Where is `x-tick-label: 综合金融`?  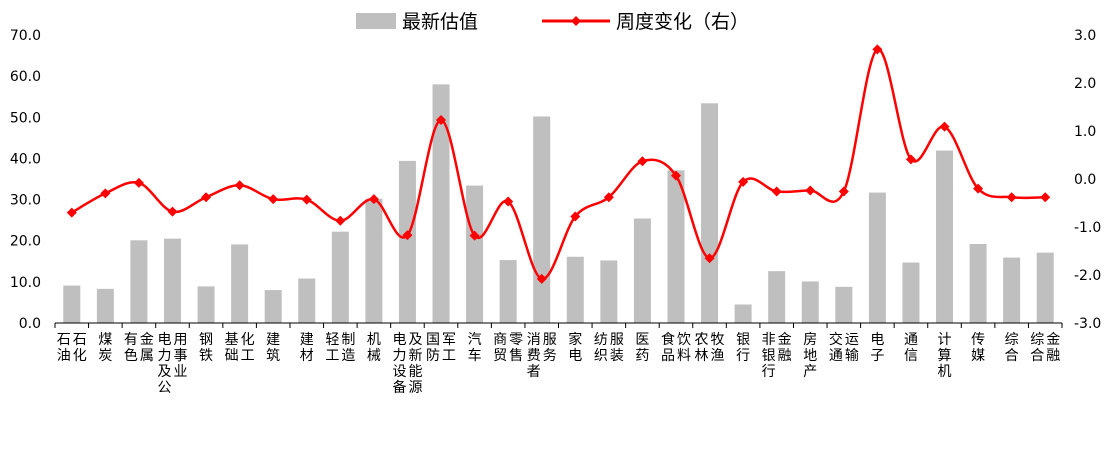
x-tick-label: 综合金融 is located at coordinates (1045, 348).